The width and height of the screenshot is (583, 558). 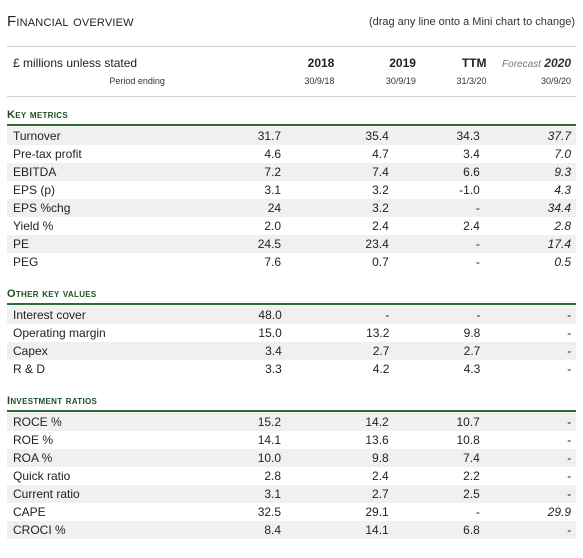 I want to click on metric-value: 6.8, so click(x=434, y=530).